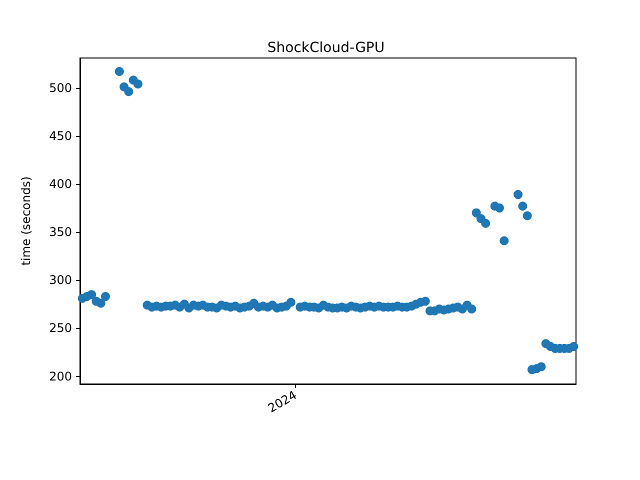  Describe the element at coordinates (326, 48) in the screenshot. I see `chart-title: ShockCloud-GPU` at that location.